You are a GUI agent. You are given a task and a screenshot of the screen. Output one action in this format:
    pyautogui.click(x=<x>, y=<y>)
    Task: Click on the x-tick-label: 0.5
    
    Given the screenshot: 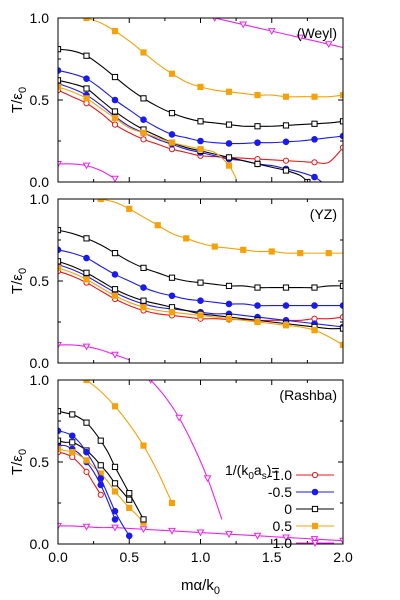 What is the action you would take?
    pyautogui.click(x=130, y=557)
    